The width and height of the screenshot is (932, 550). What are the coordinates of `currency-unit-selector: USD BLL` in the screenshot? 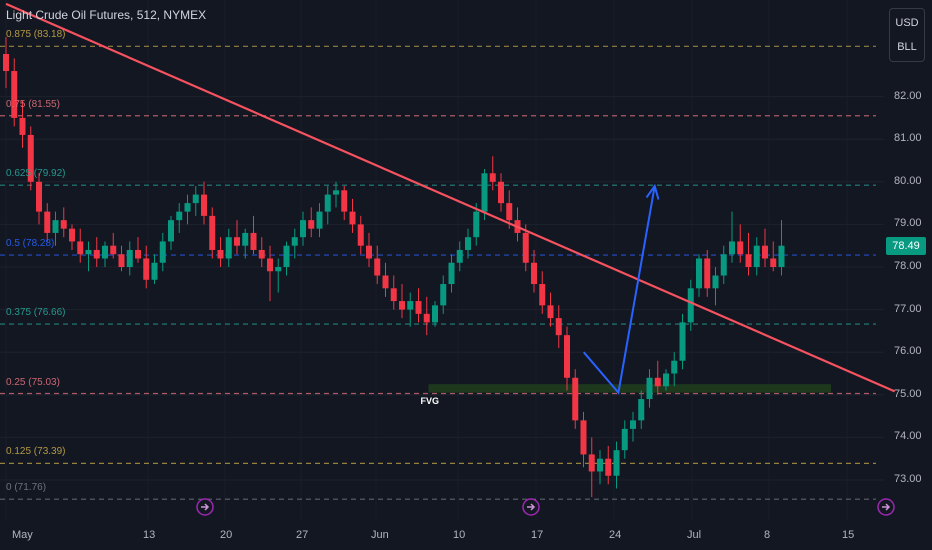 It's located at (907, 35).